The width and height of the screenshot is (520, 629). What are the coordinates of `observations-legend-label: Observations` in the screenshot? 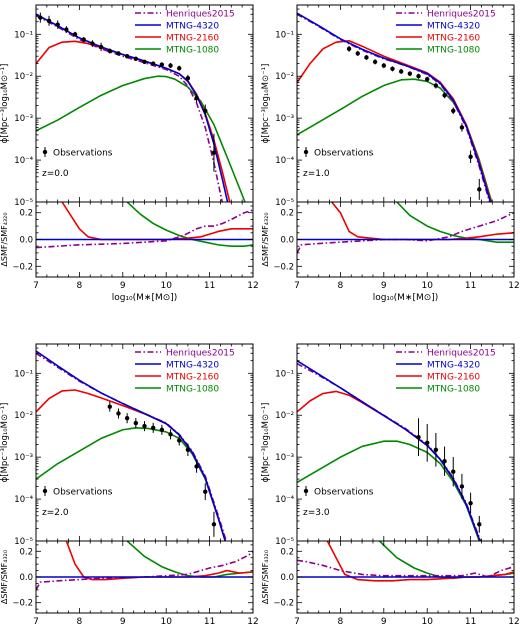 It's located at (83, 493).